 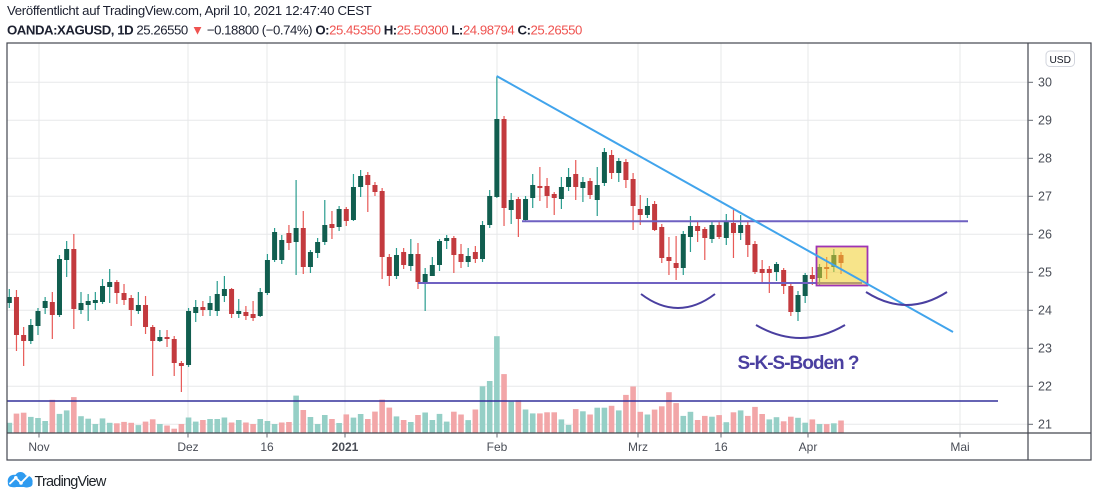 I want to click on svg-text: 30, so click(x=1045, y=83).